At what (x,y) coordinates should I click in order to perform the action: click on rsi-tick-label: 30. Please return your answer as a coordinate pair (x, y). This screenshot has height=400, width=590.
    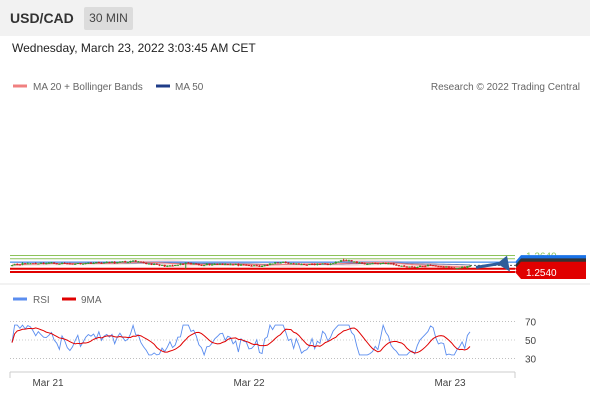
    Looking at the image, I should click on (531, 360).